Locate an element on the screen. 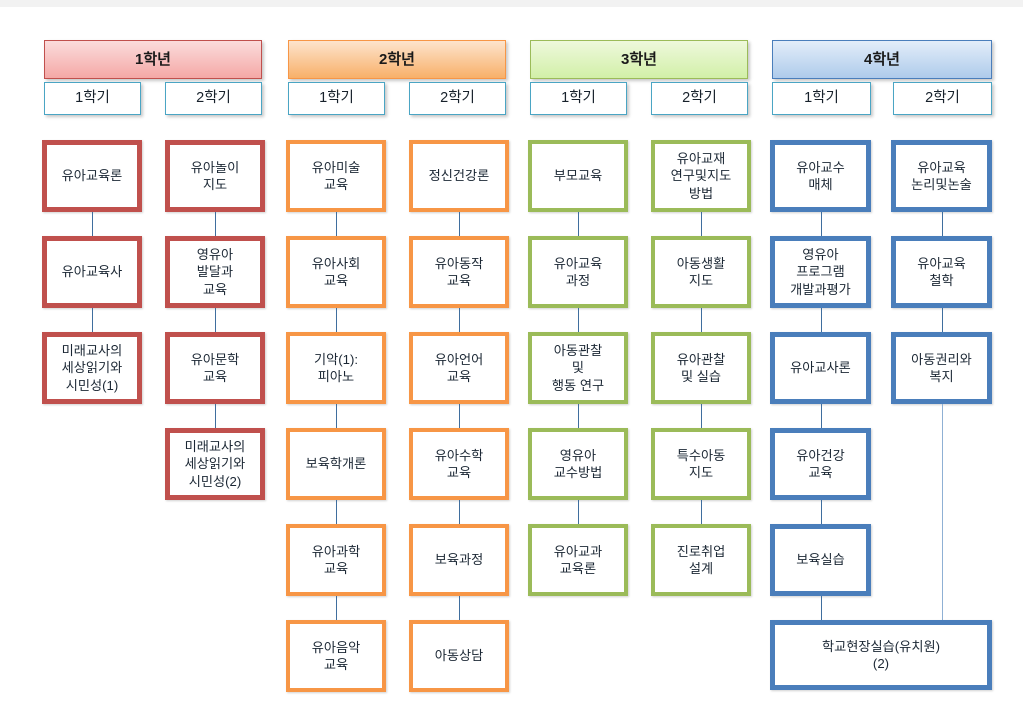  course-label: 미래교사의 세상읽기와 시민성(1) is located at coordinates (92, 367).